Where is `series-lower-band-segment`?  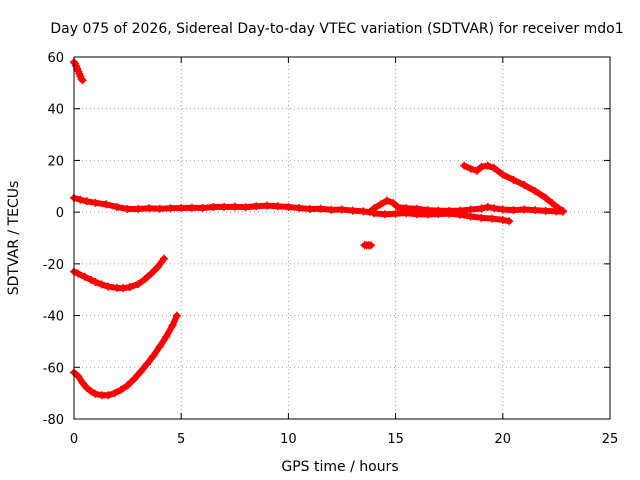
series-lower-band-segment is located at coordinates (442, 217).